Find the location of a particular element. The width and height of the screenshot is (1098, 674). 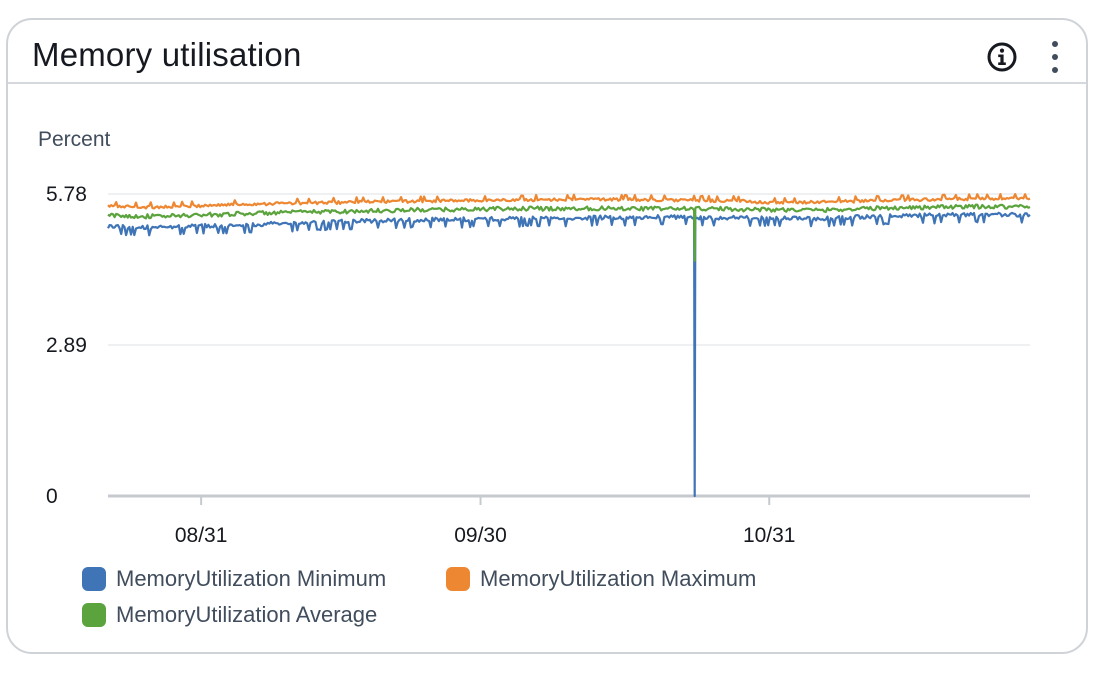

y-tick-label: 0 is located at coordinates (52, 496).